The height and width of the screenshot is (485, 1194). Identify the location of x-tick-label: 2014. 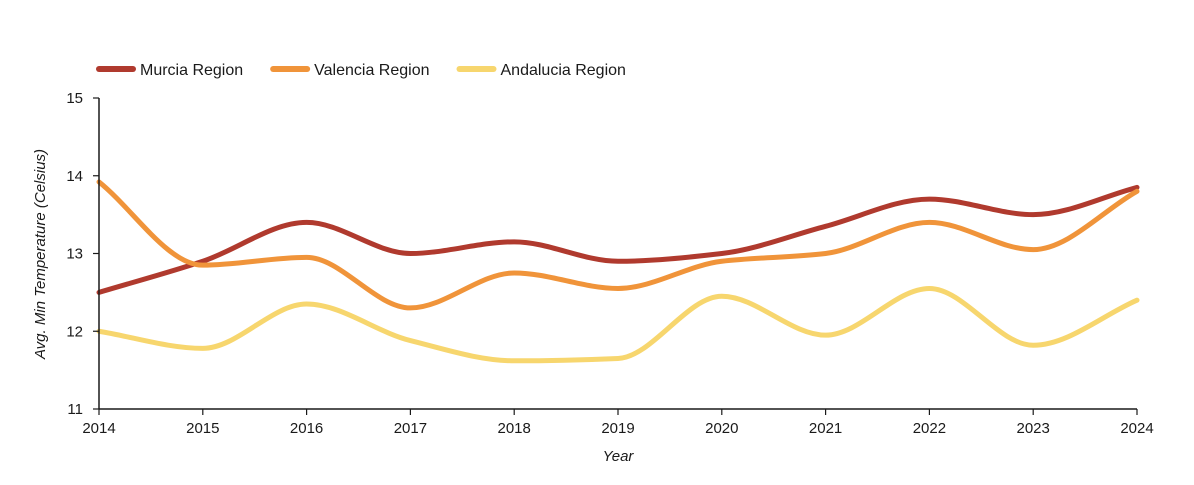
(98, 428).